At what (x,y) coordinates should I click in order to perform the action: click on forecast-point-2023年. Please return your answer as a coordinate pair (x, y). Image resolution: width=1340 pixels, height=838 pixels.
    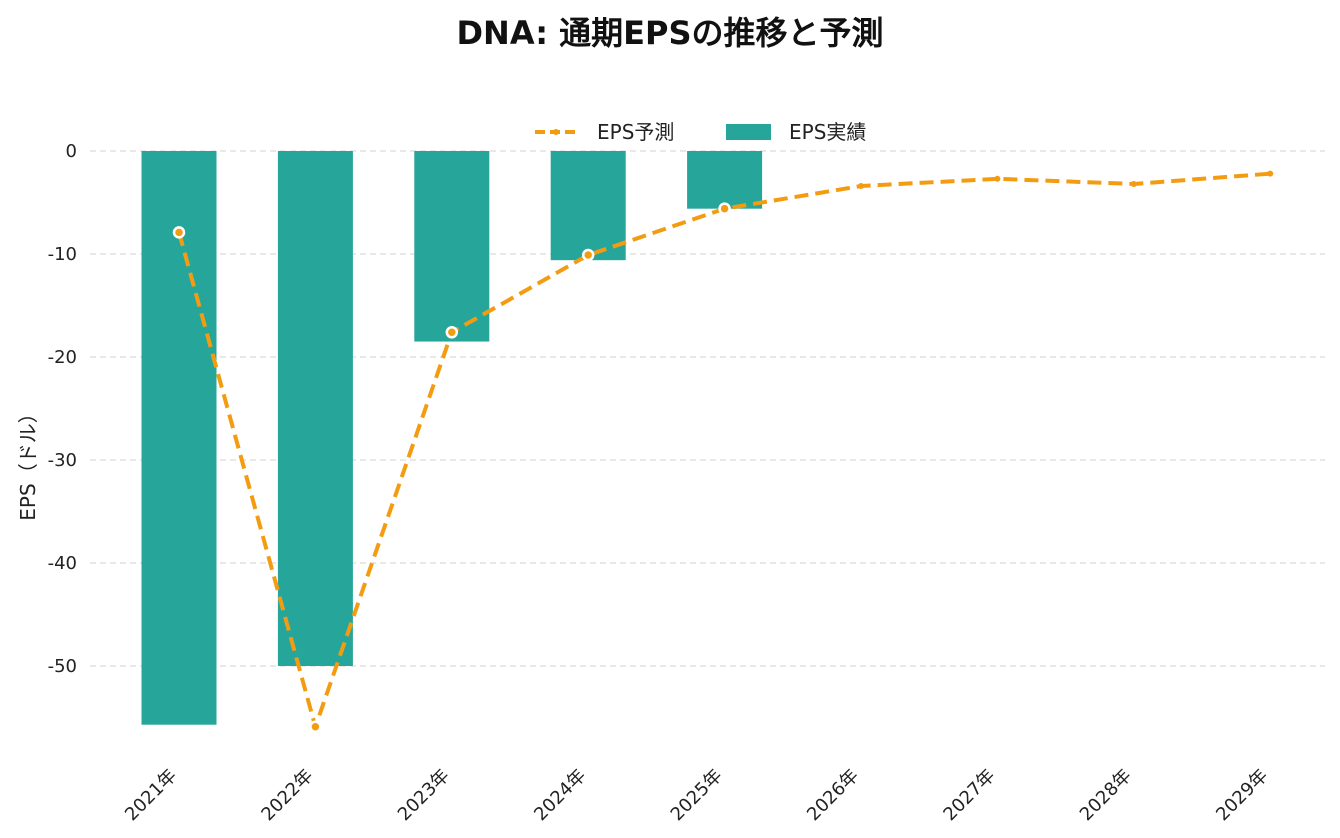
    Looking at the image, I should click on (452, 332).